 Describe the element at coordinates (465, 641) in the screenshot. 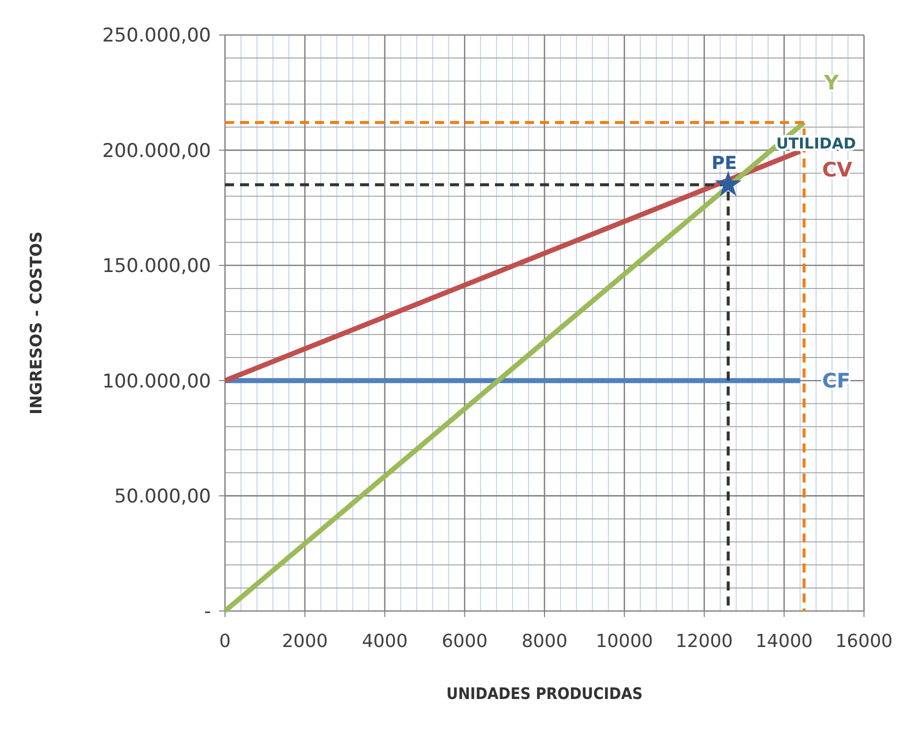

I see `x-tick-label: 6000` at that location.